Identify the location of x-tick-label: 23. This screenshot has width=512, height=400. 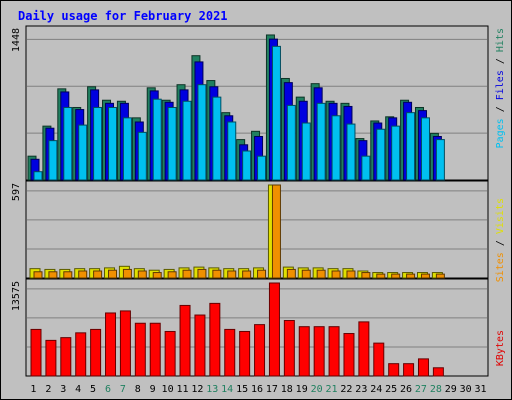
(361, 389).